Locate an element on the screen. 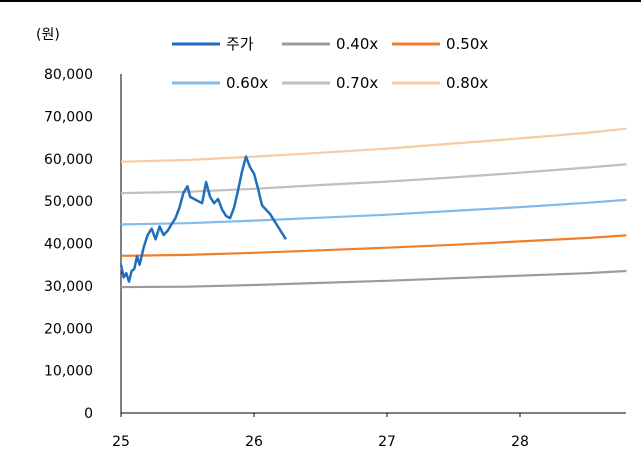 Image resolution: width=641 pixels, height=457 pixels. x-tick-label: 26 is located at coordinates (254, 442).